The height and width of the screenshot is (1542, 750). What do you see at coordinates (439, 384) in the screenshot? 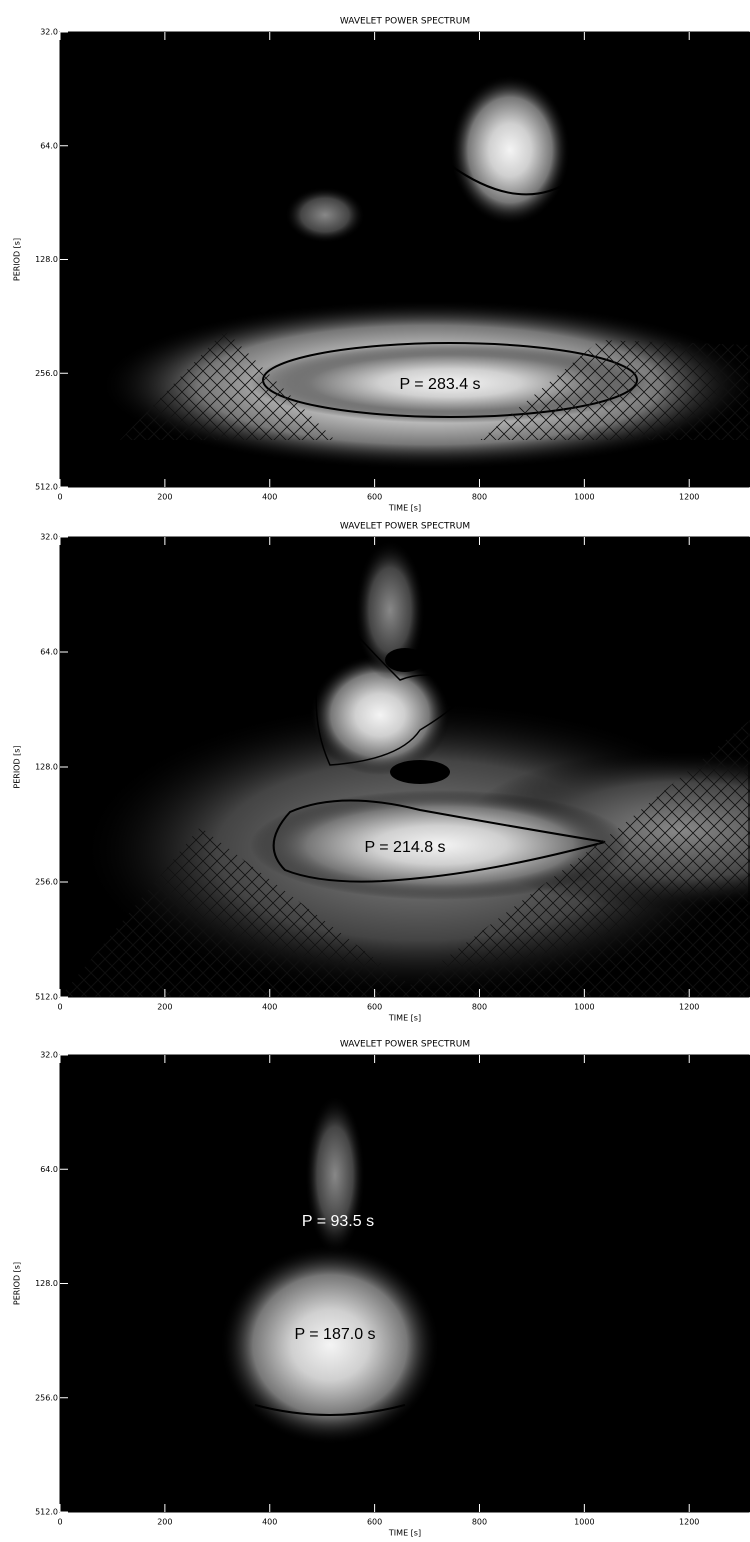
I see `annotation: P = 283.4 s` at bounding box center [439, 384].